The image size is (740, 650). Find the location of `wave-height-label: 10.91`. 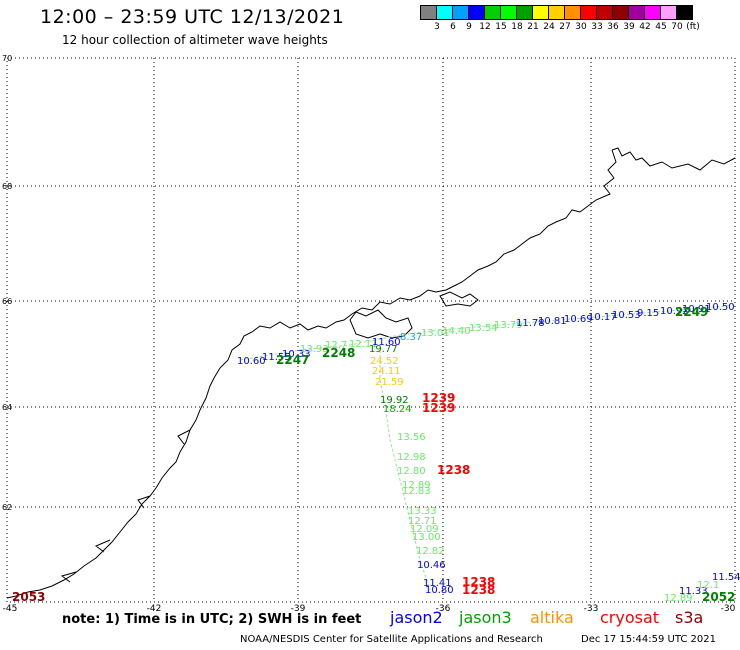

wave-height-label: 10.91 is located at coordinates (696, 309).